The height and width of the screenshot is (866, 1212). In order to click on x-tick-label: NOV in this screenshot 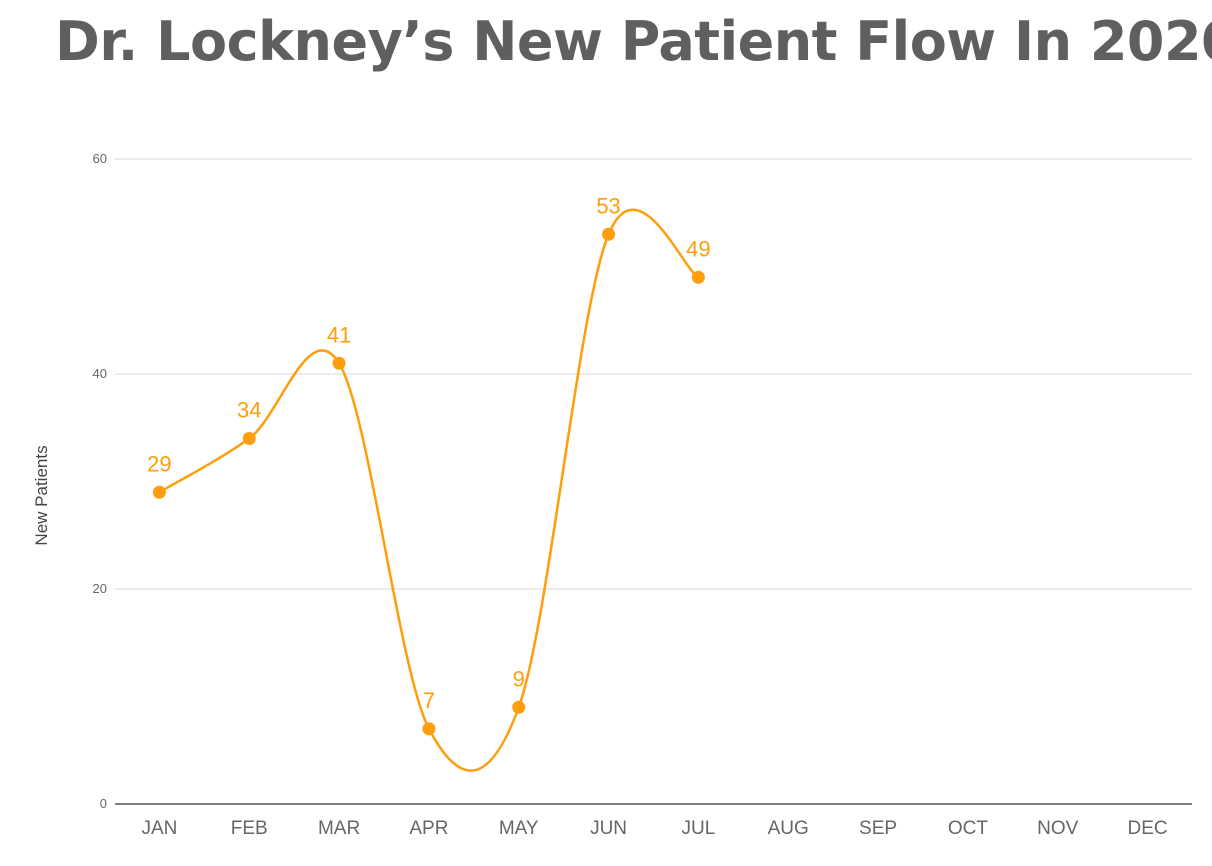, I will do `click(1058, 828)`.